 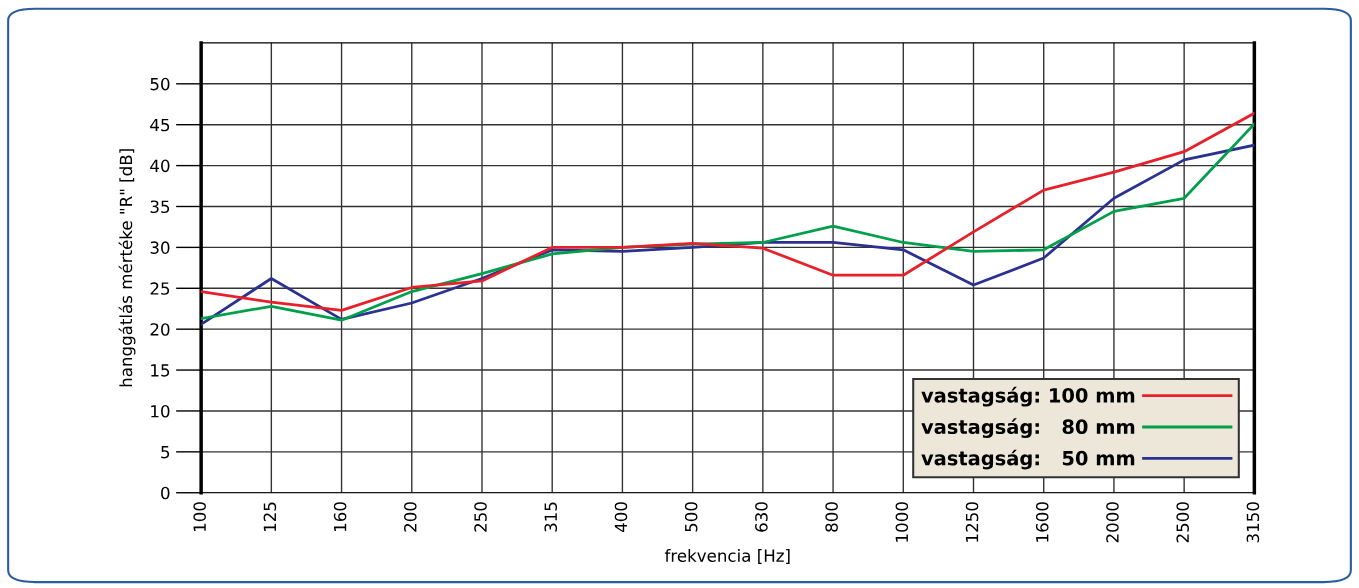 I want to click on y-tick-label: 35, so click(x=160, y=207).